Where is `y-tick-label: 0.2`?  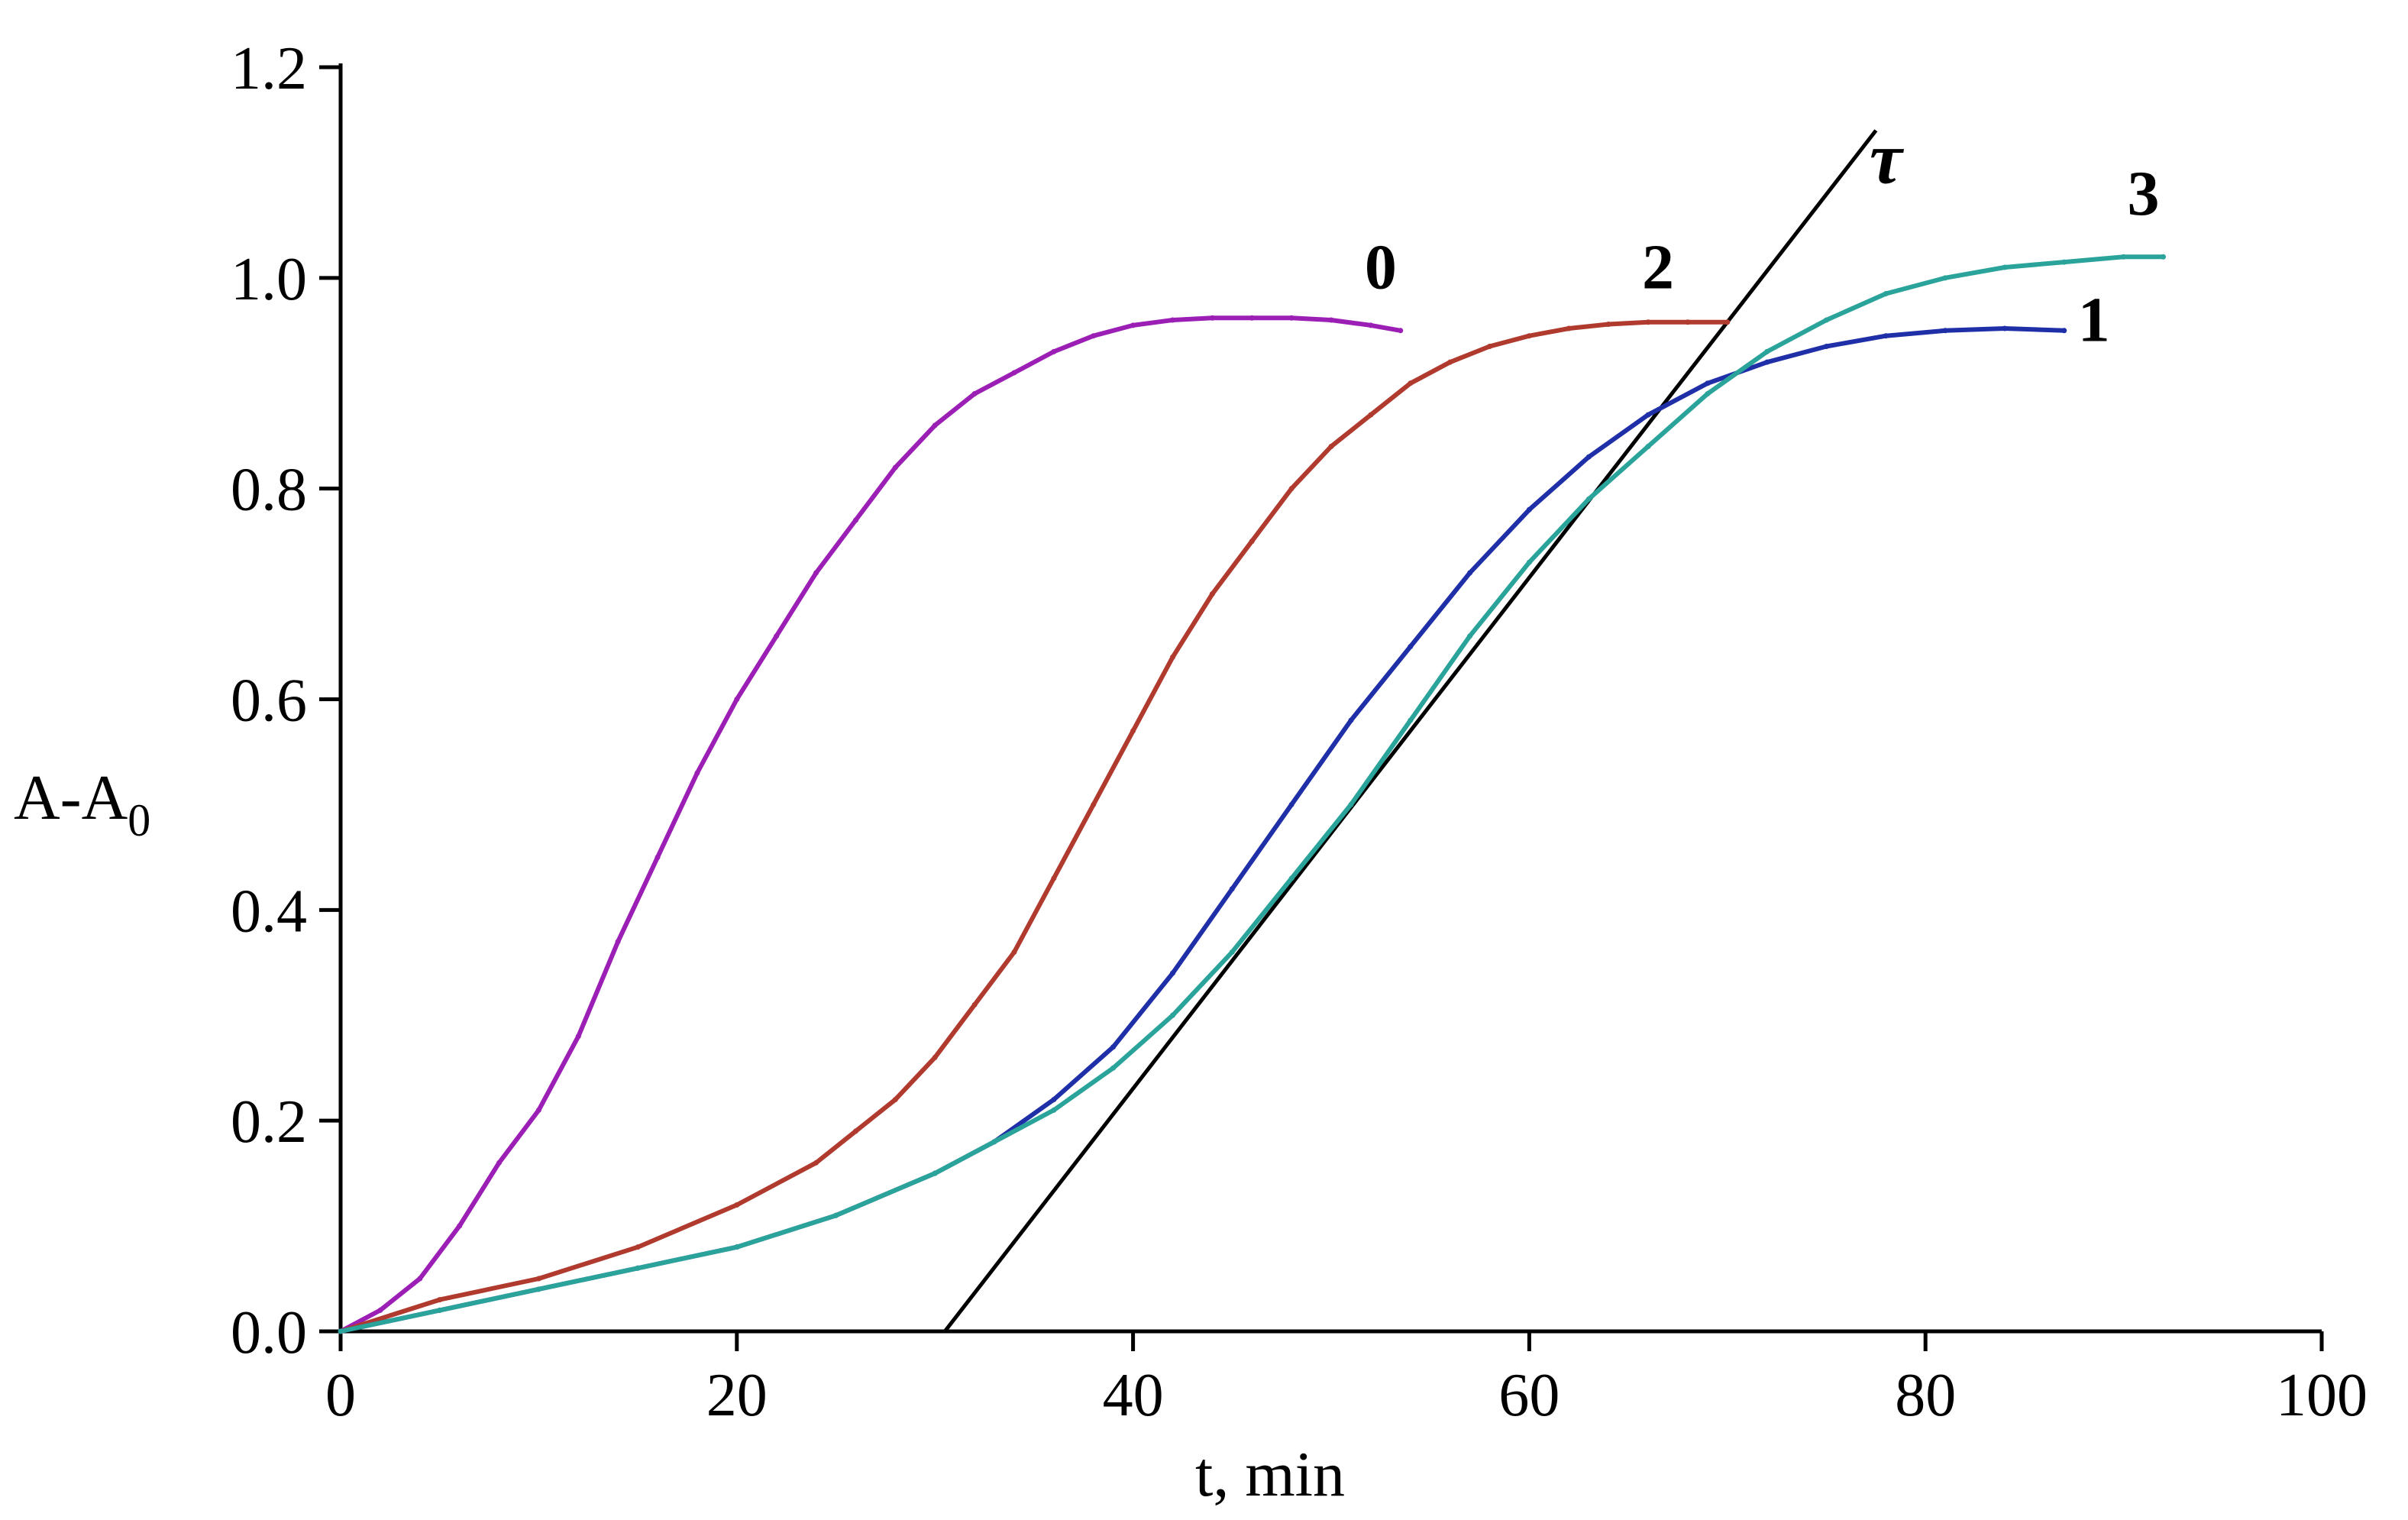 y-tick-label: 0.2 is located at coordinates (269, 1122).